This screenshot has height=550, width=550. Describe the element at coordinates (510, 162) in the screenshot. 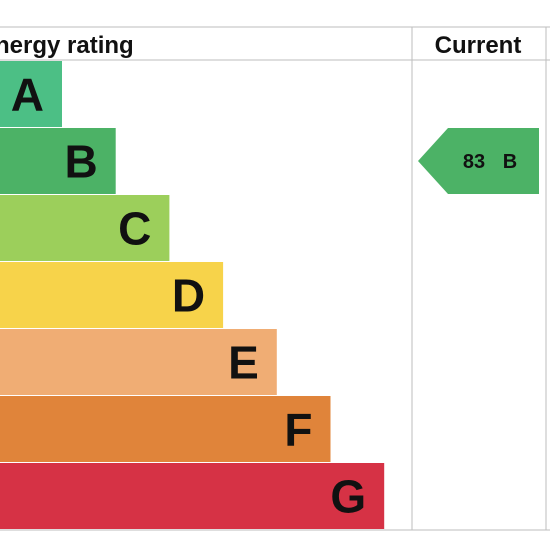

I see `current-rating-band: B` at that location.